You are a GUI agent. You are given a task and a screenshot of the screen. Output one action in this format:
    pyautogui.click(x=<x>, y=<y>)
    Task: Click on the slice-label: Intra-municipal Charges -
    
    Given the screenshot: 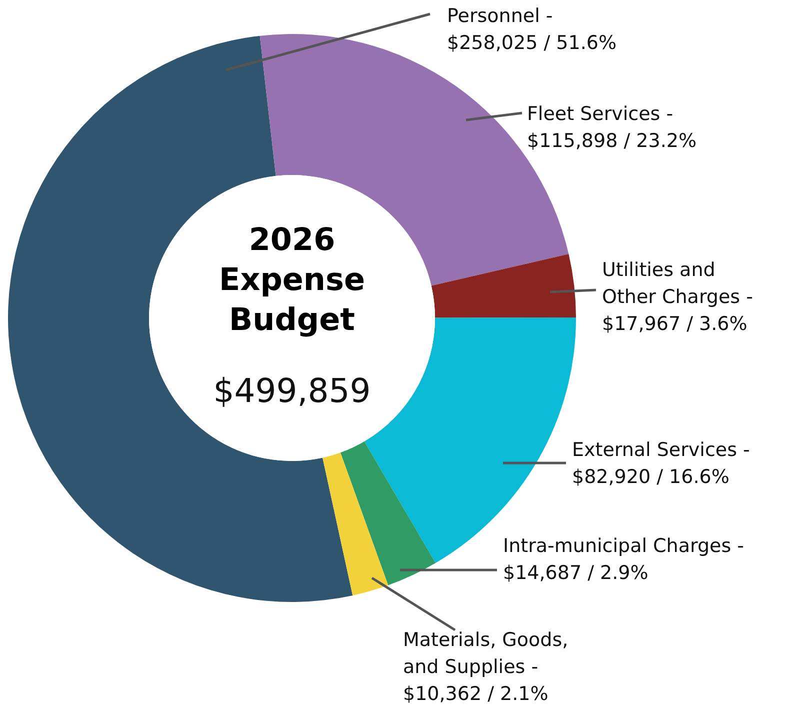 What is the action you would take?
    pyautogui.click(x=623, y=546)
    